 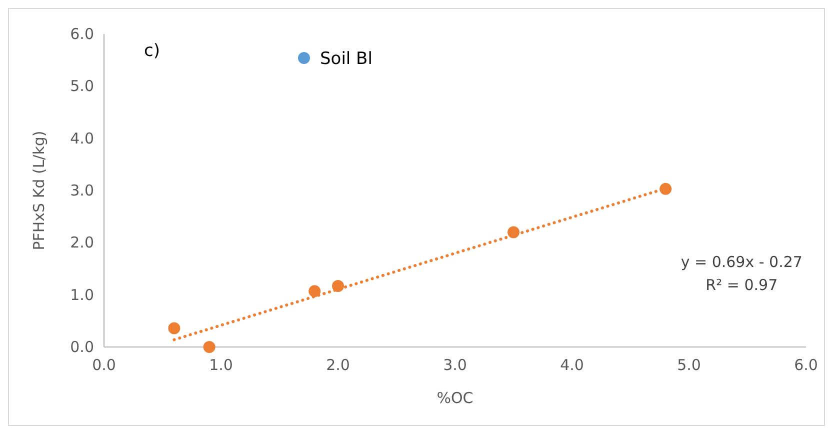 I want to click on y-tick-label: 3.0, so click(x=82, y=191).